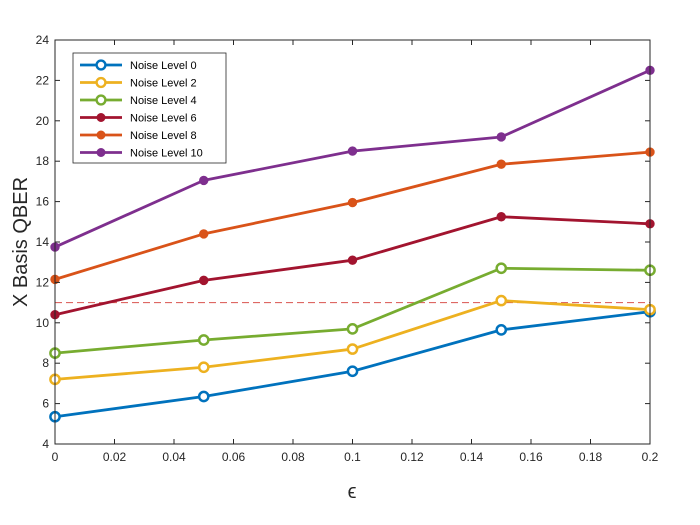 The height and width of the screenshot is (525, 700). I want to click on x-tick-label: 0.06, so click(234, 457).